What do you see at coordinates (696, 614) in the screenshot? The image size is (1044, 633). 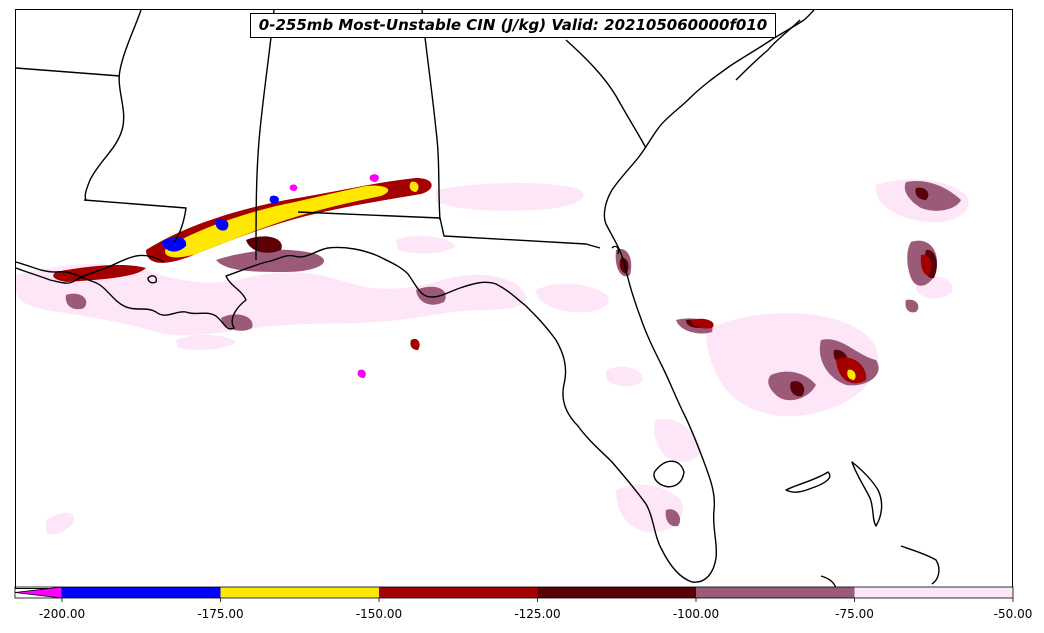 I see `colorbar-tick-label: -100.00` at bounding box center [696, 614].